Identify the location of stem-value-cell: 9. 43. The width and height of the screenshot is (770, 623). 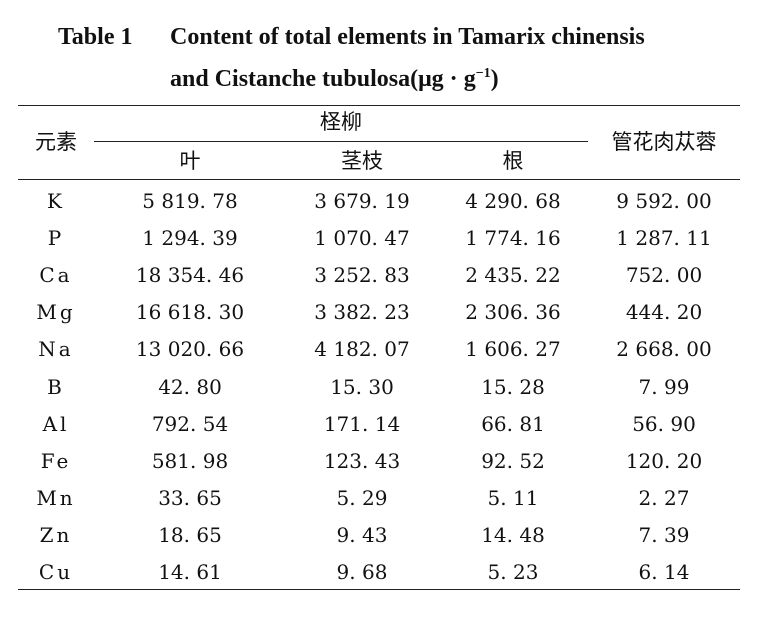
(362, 535).